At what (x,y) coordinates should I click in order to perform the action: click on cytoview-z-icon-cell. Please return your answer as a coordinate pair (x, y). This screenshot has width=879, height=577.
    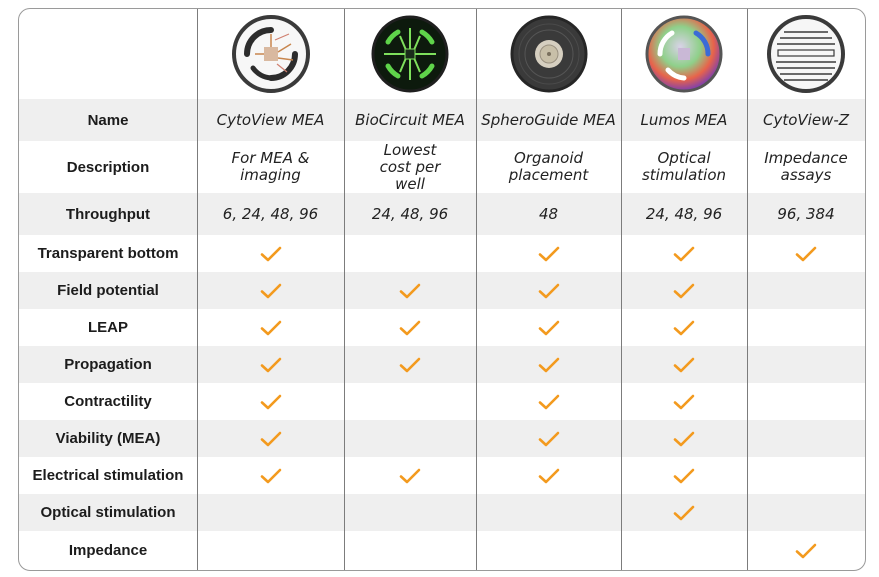
    Looking at the image, I should click on (806, 54).